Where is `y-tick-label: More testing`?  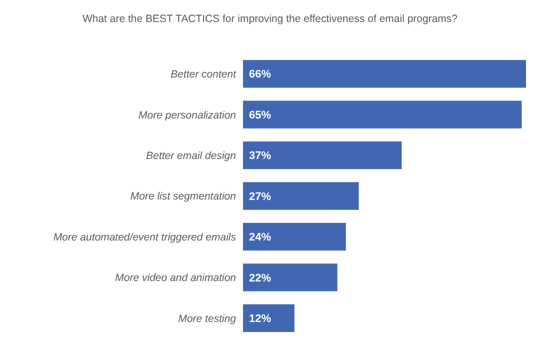 y-tick-label: More testing is located at coordinates (207, 318).